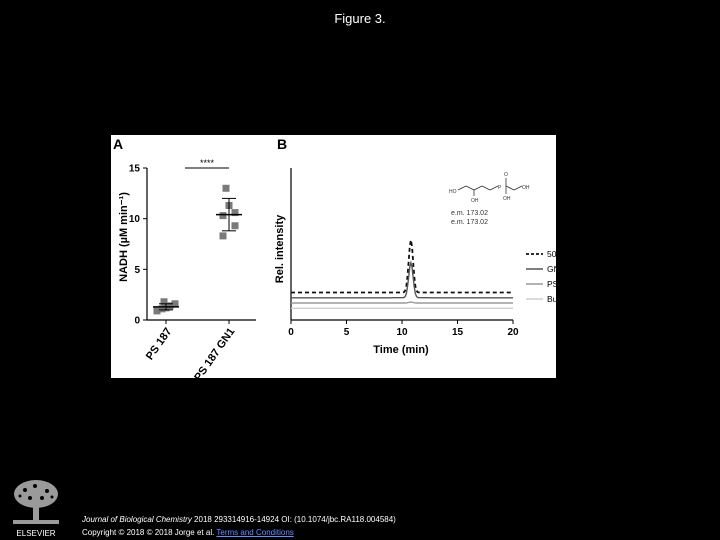 This screenshot has width=720, height=540. Describe the element at coordinates (214, 352) in the screenshot. I see `panel-a-x-tick-label: PS 187 GN1` at that location.